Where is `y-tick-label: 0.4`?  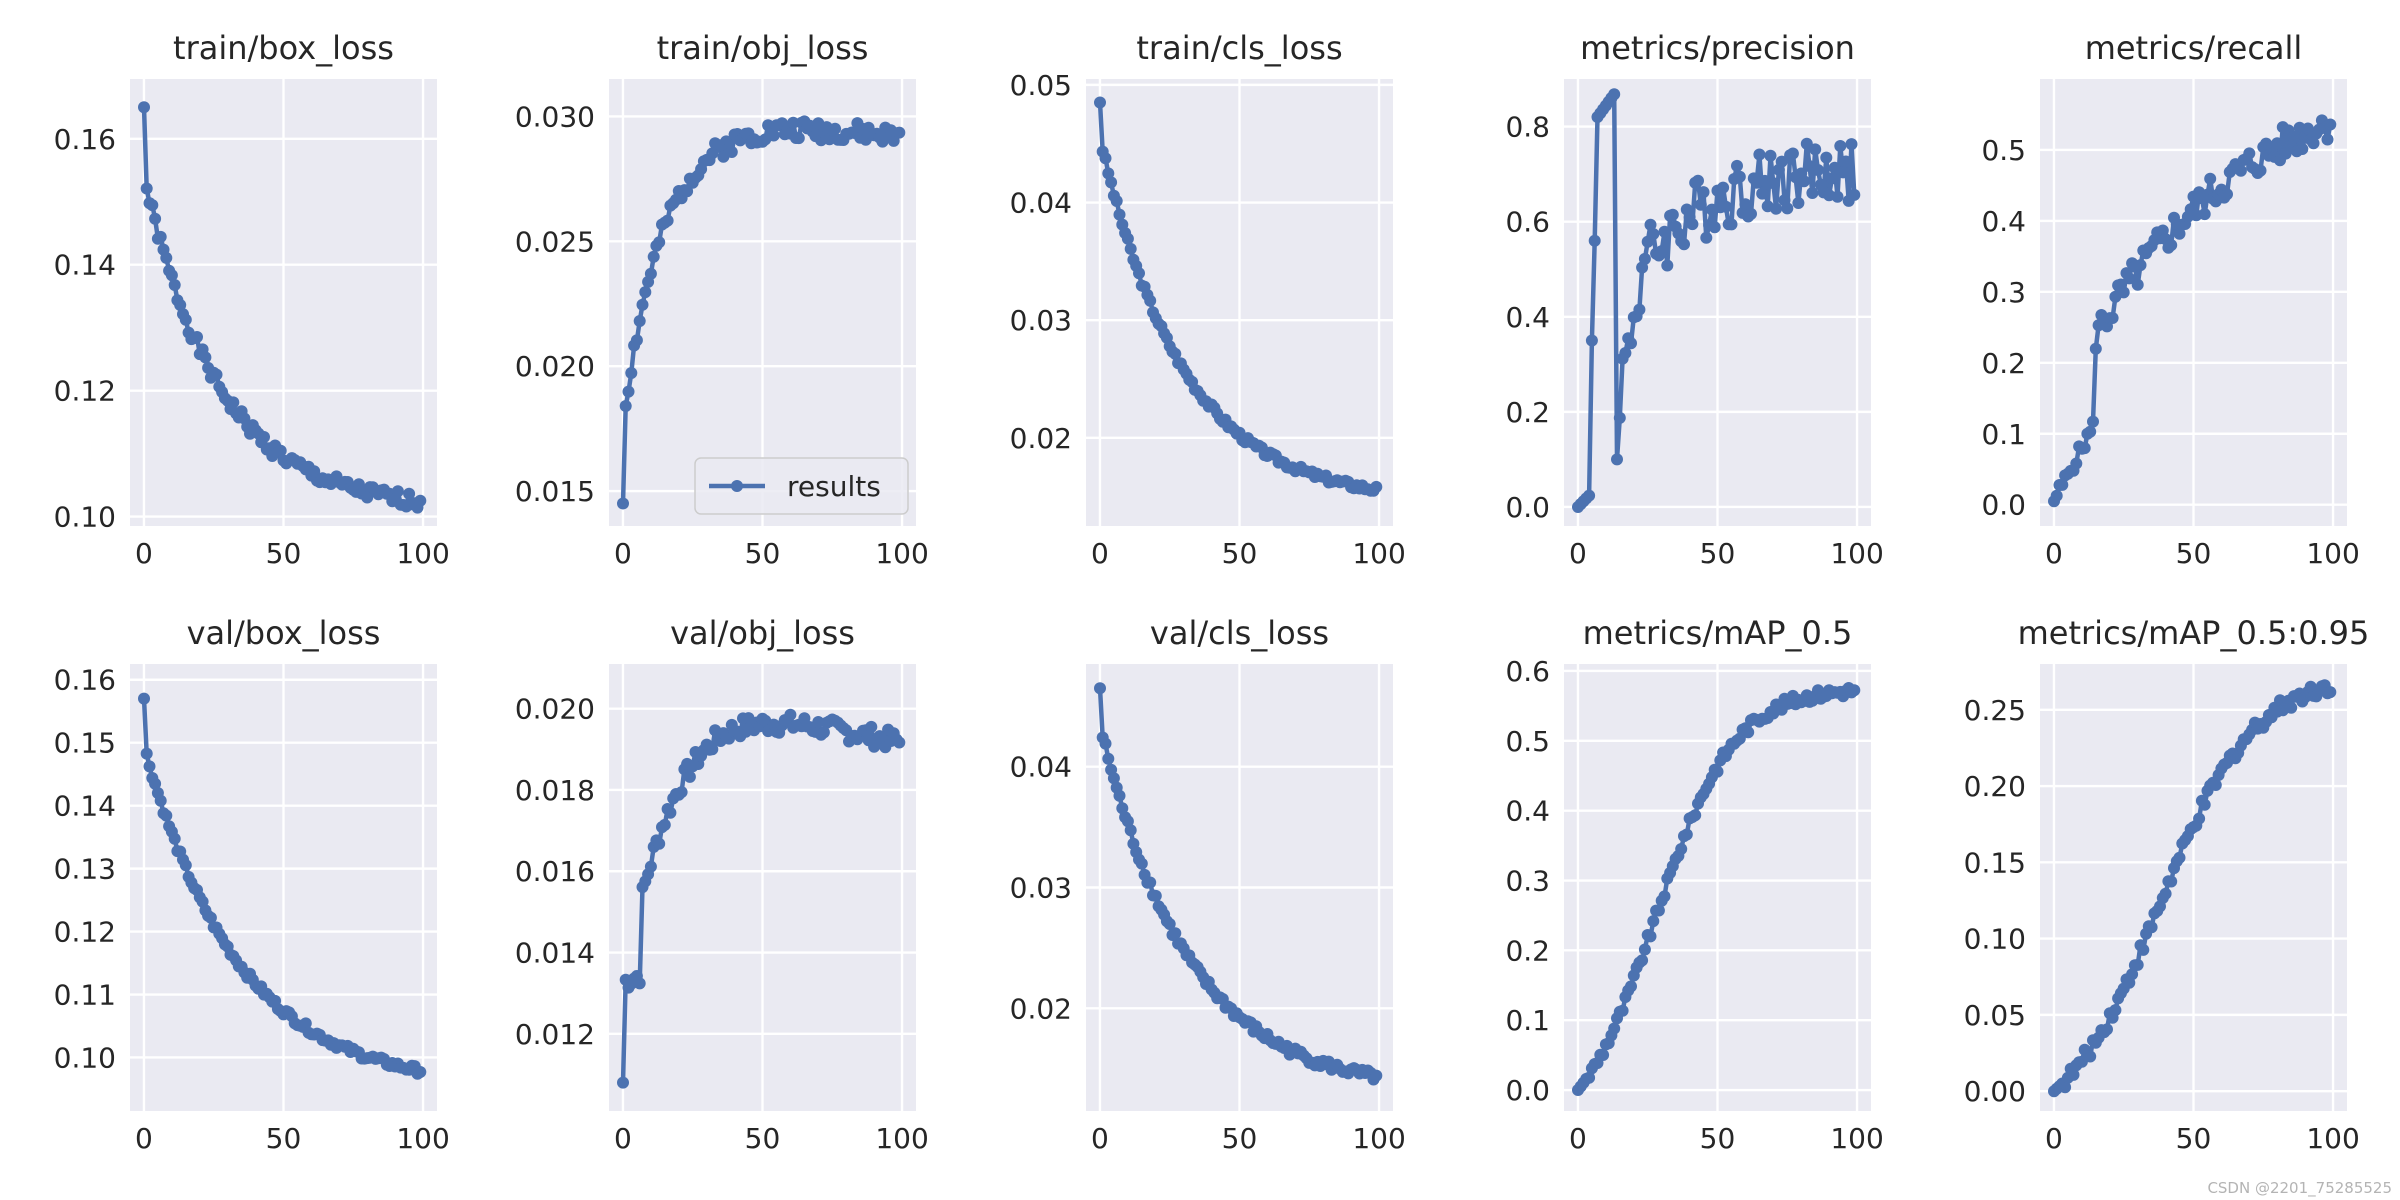
y-tick-label: 0.4 is located at coordinates (1527, 811).